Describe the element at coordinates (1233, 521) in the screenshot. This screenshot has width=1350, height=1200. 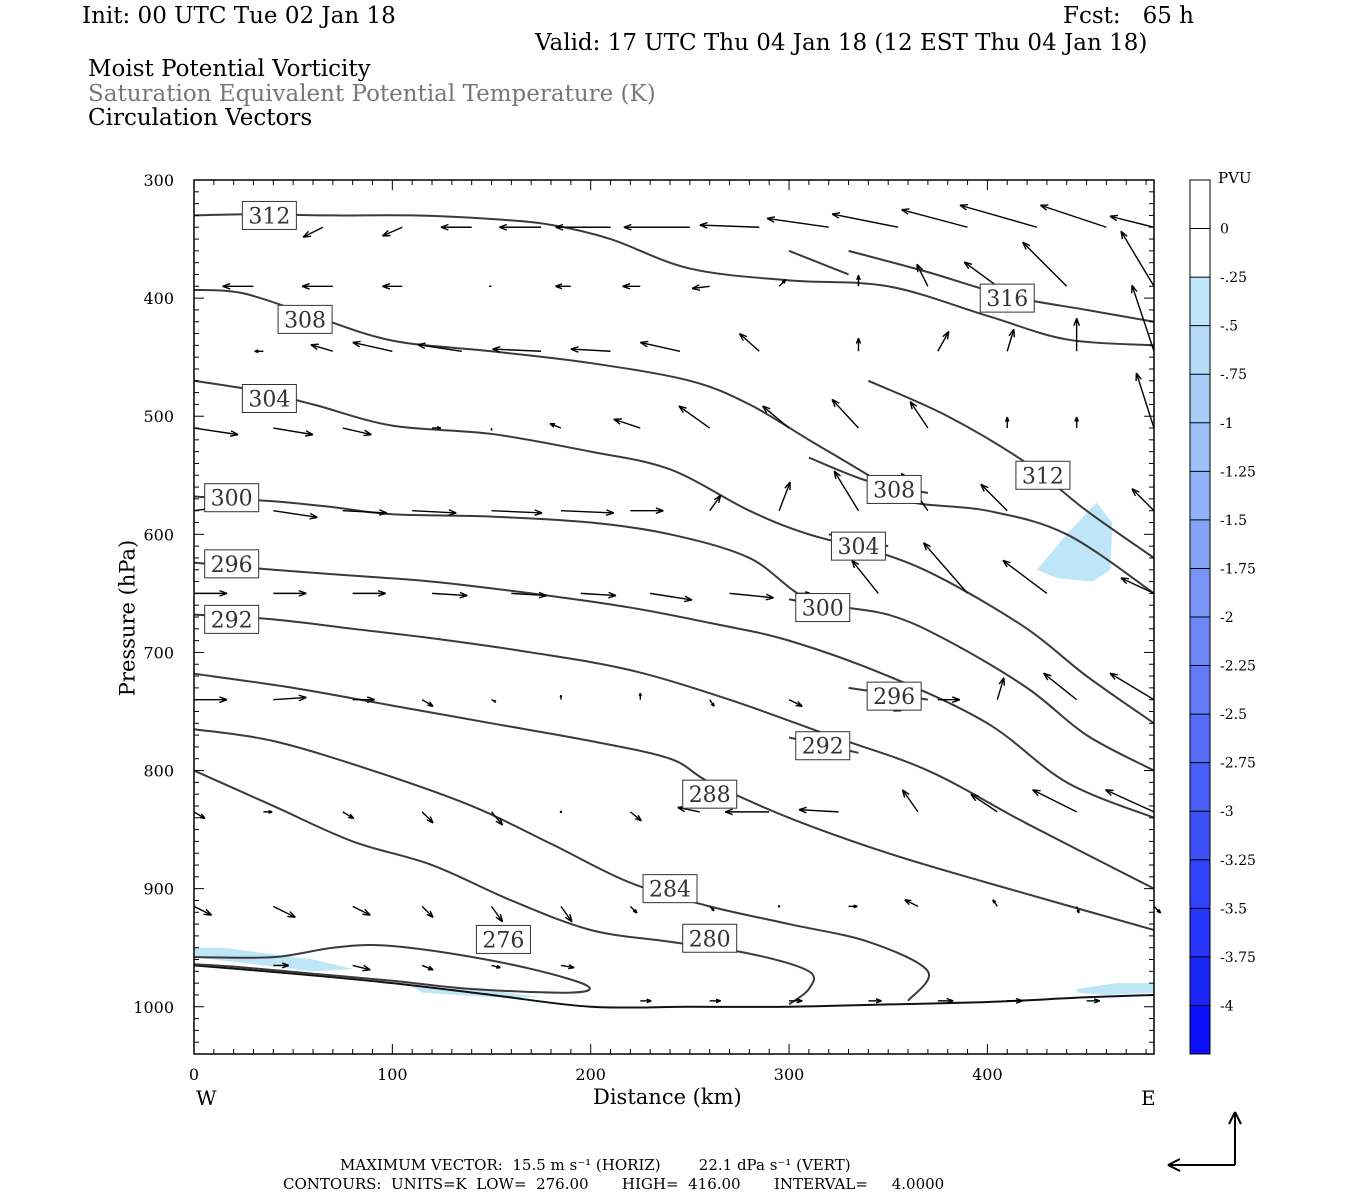
I see `colorbar-label: -1.5` at that location.